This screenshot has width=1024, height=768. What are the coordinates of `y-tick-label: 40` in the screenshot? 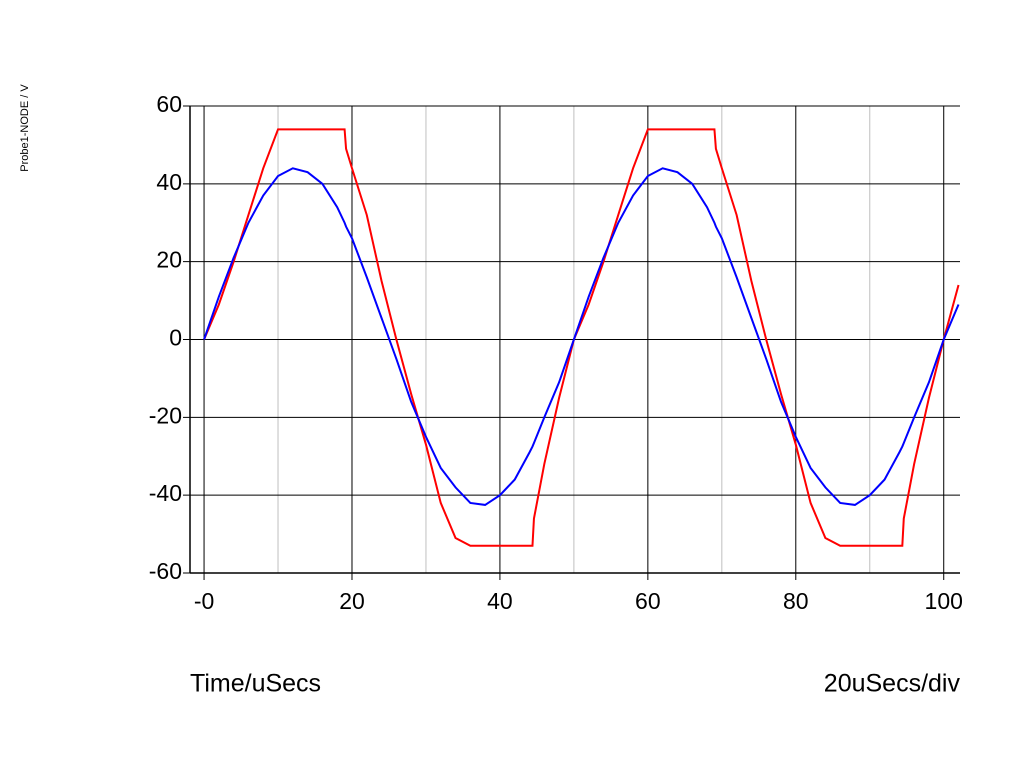 It's located at (169, 182).